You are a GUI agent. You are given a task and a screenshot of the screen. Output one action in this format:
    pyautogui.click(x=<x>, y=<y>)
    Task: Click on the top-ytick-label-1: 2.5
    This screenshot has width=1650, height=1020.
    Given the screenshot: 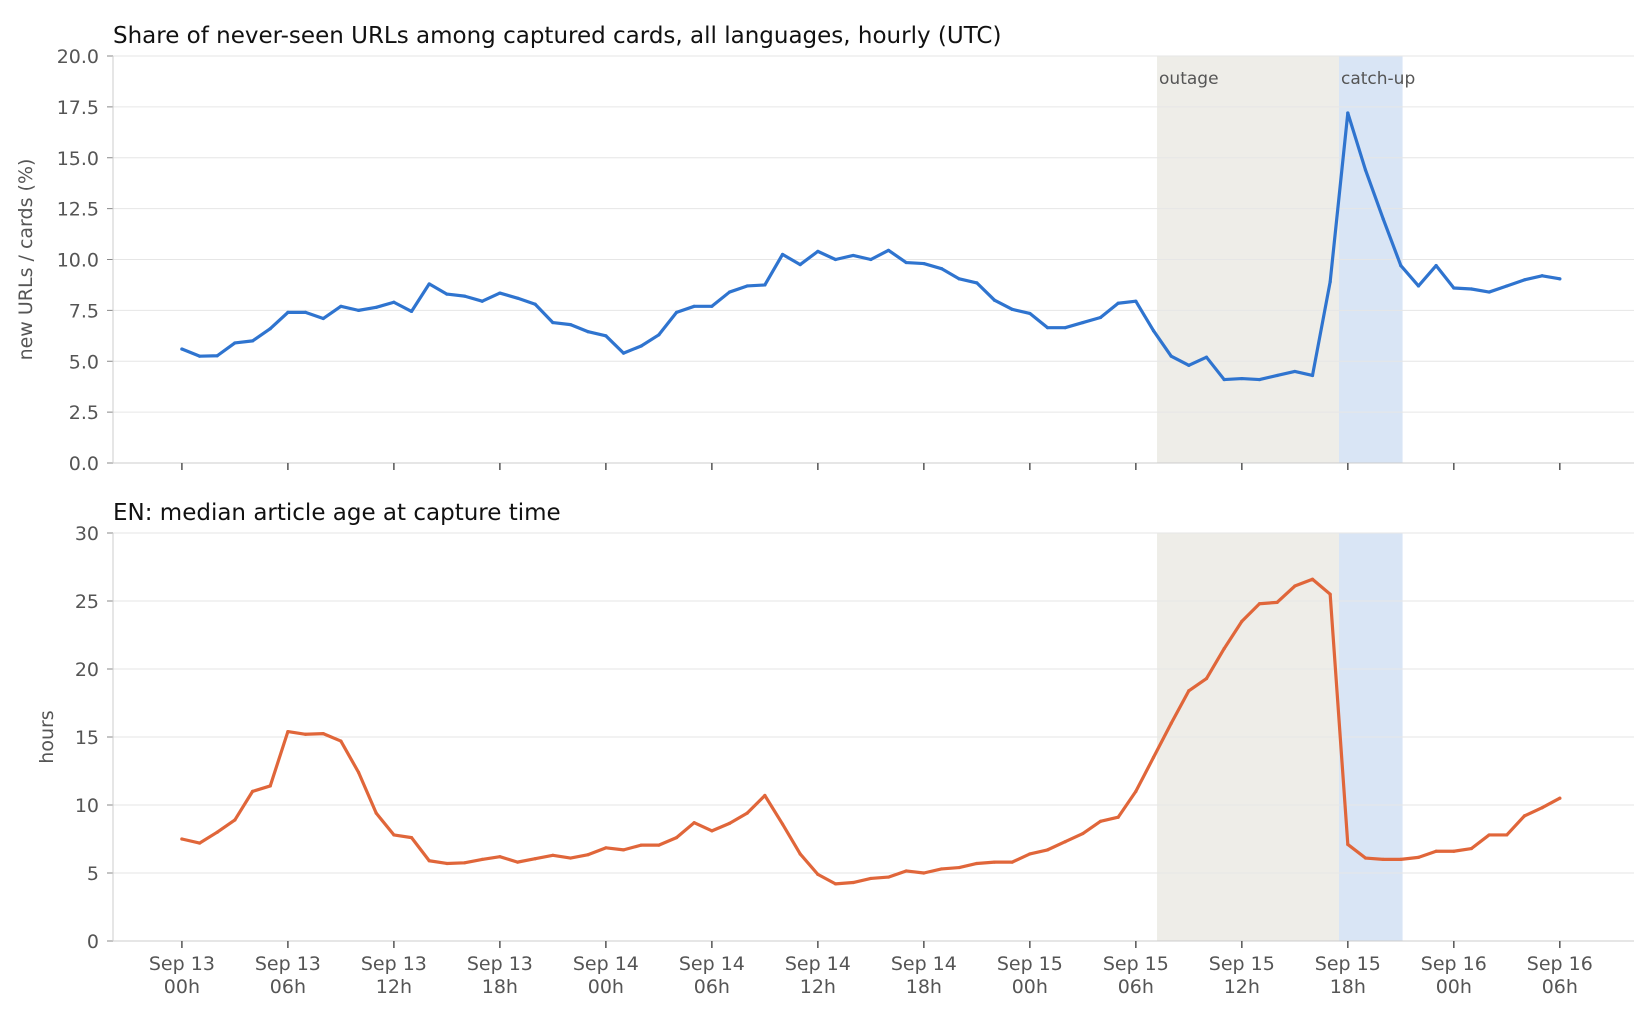 What is the action you would take?
    pyautogui.click(x=84, y=413)
    